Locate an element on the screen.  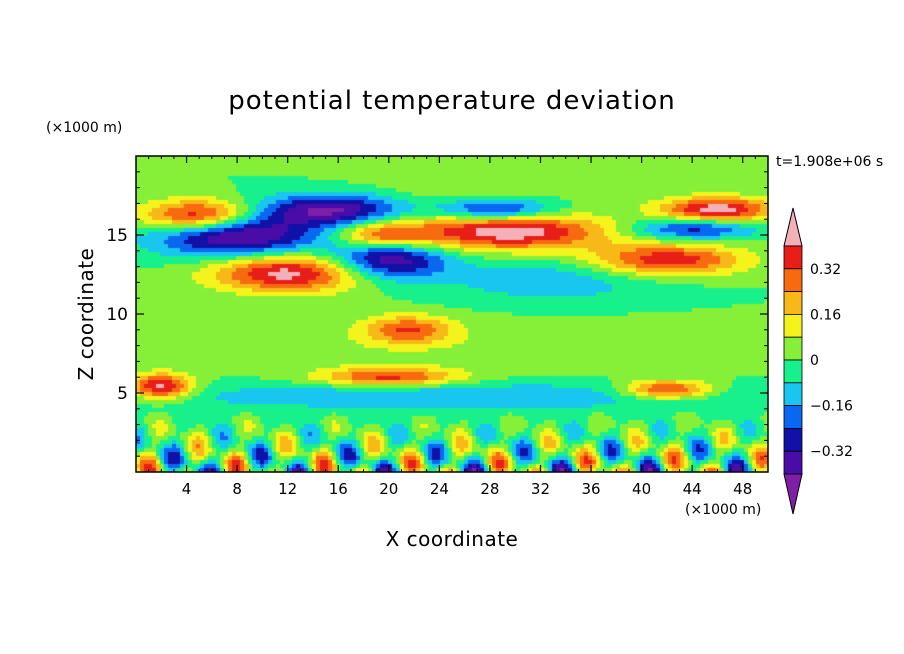
x-tick-label: 32 is located at coordinates (540, 489).